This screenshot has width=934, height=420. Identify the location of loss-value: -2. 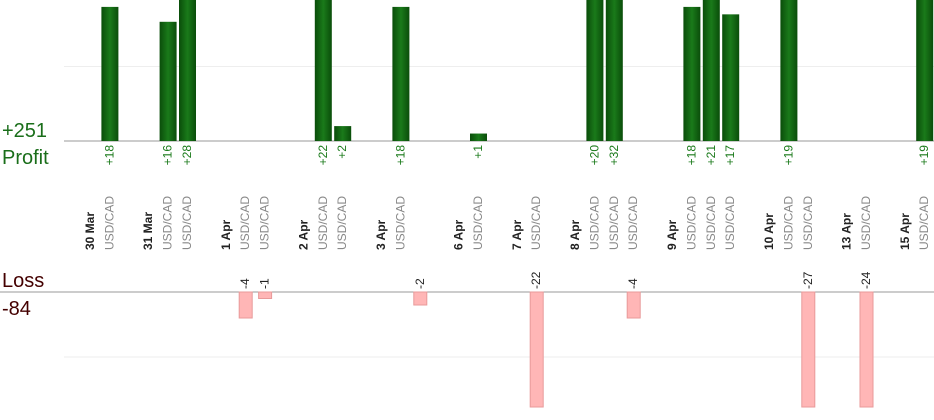
(420, 283).